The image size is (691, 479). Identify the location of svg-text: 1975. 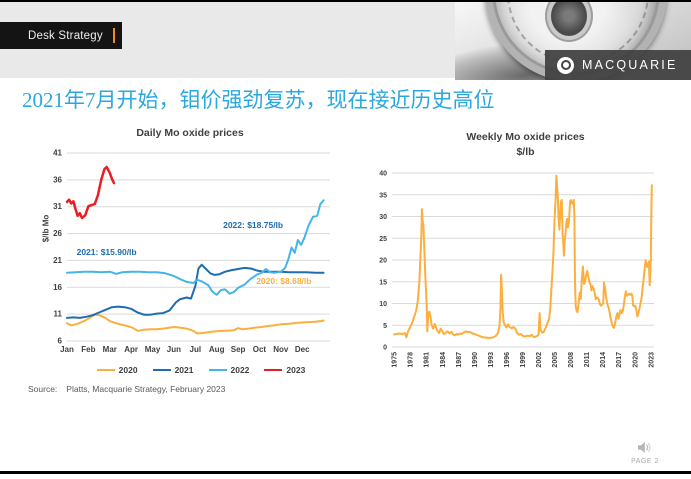
(395, 360).